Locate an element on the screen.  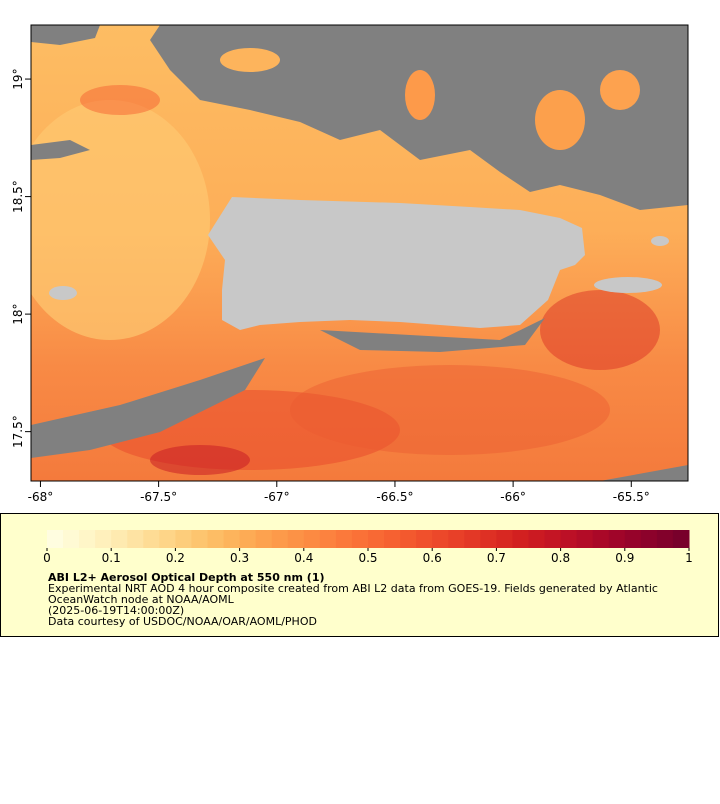
x-tick-label: -68° is located at coordinates (41, 497).